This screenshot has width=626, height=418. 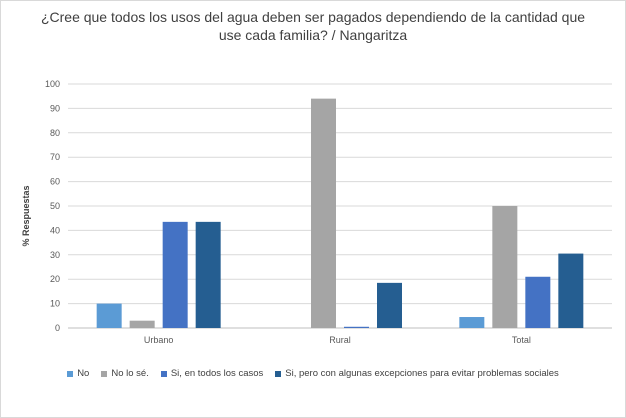 I want to click on x-tick-label: Total, so click(x=521, y=340).